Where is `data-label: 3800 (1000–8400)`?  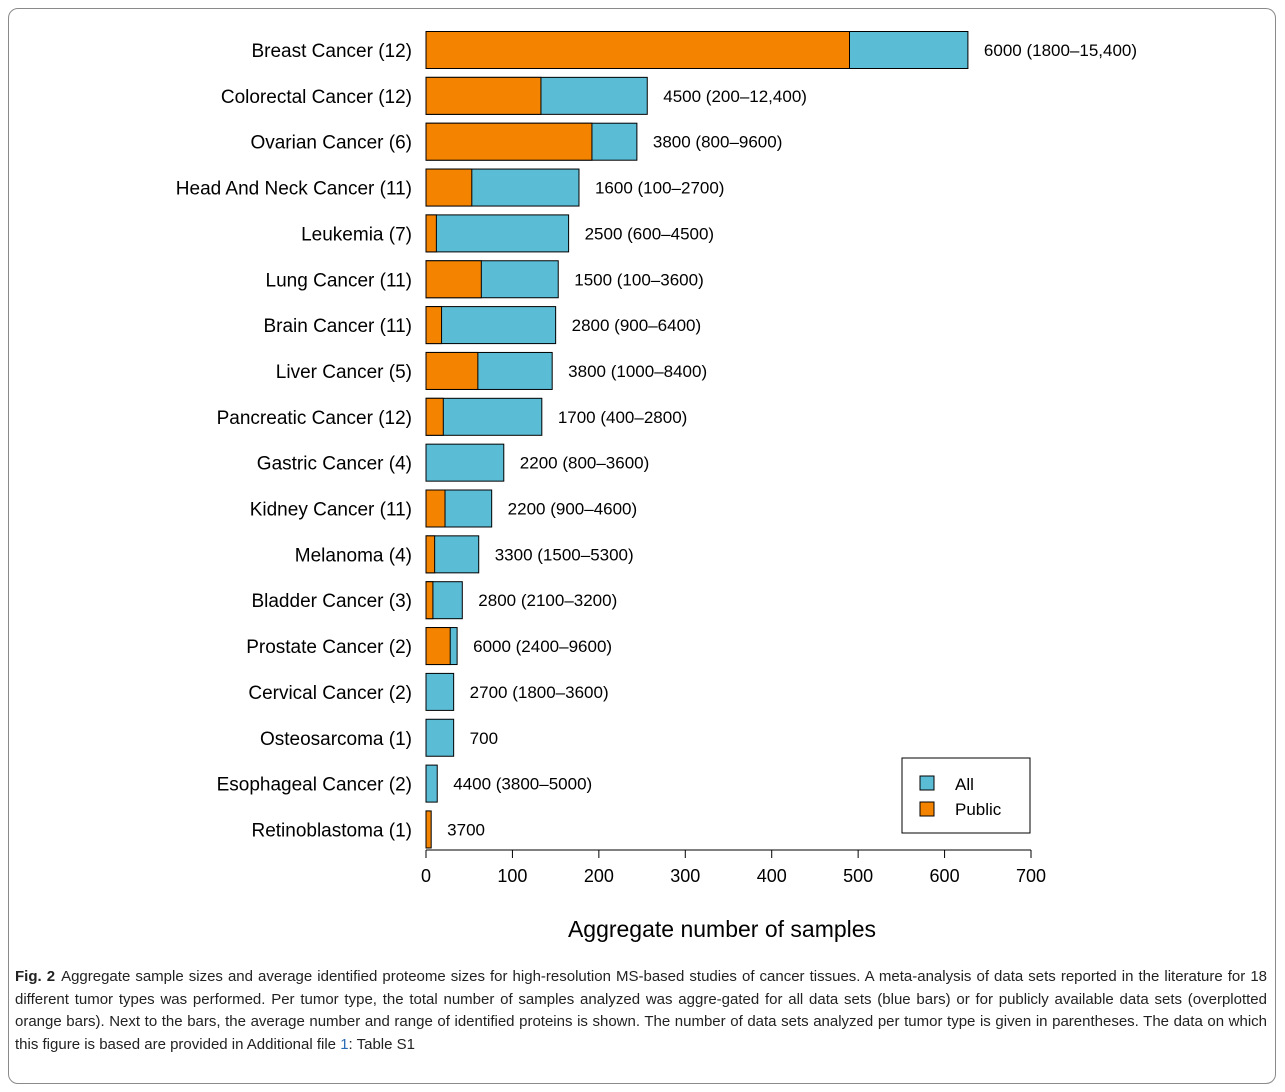 data-label: 3800 (1000–8400) is located at coordinates (637, 371).